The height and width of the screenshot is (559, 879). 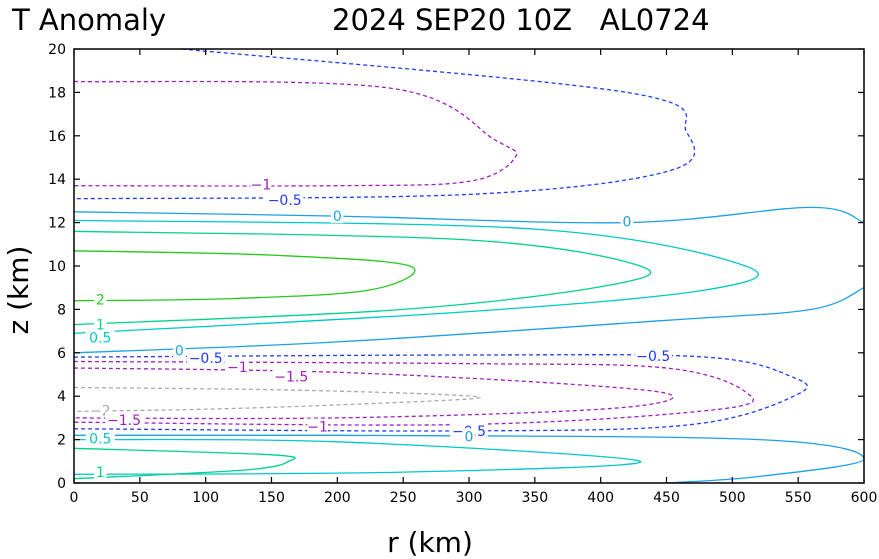 I want to click on chart-title-right: 2024 SEP20 10Z AL0724, so click(x=521, y=20).